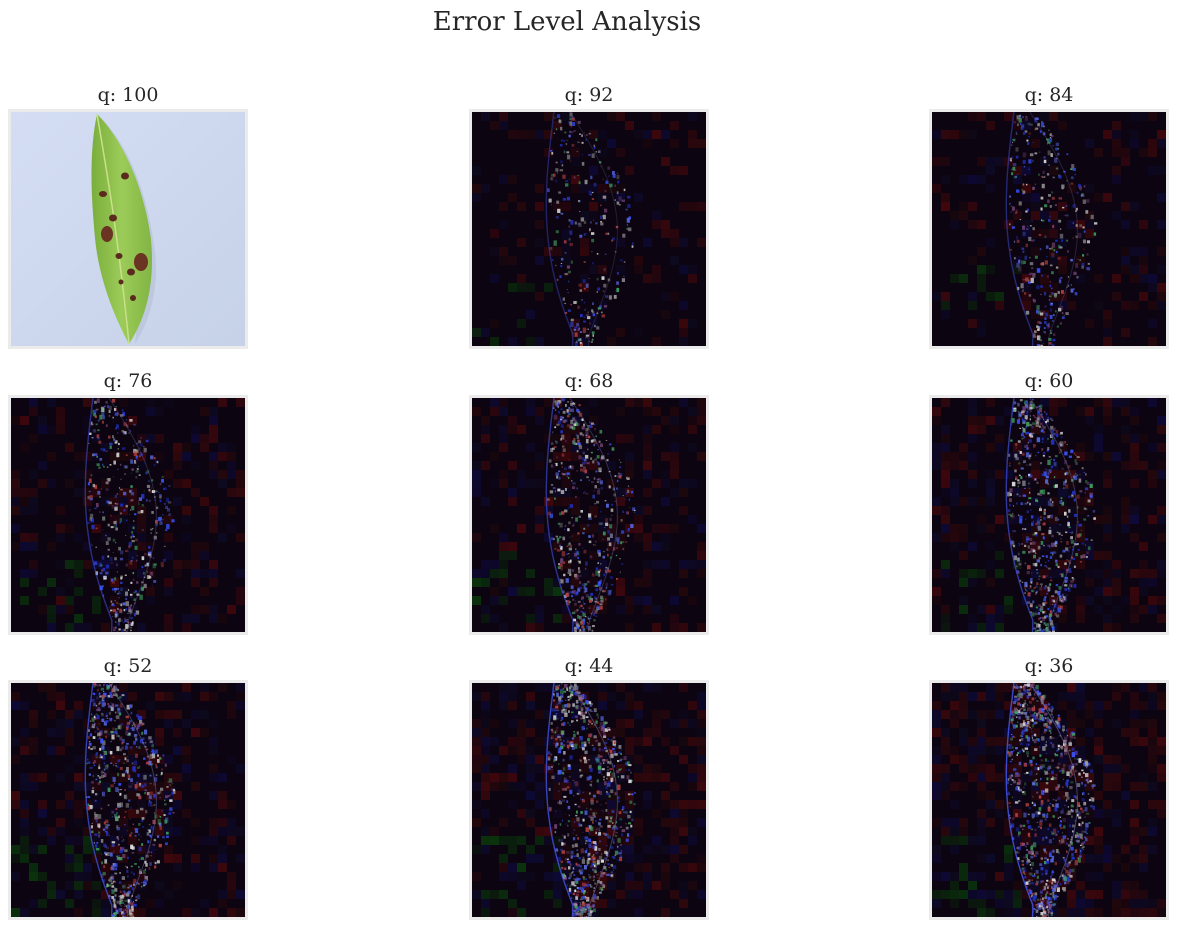 The width and height of the screenshot is (1179, 930). I want to click on panel-title: q: 84, so click(1049, 95).